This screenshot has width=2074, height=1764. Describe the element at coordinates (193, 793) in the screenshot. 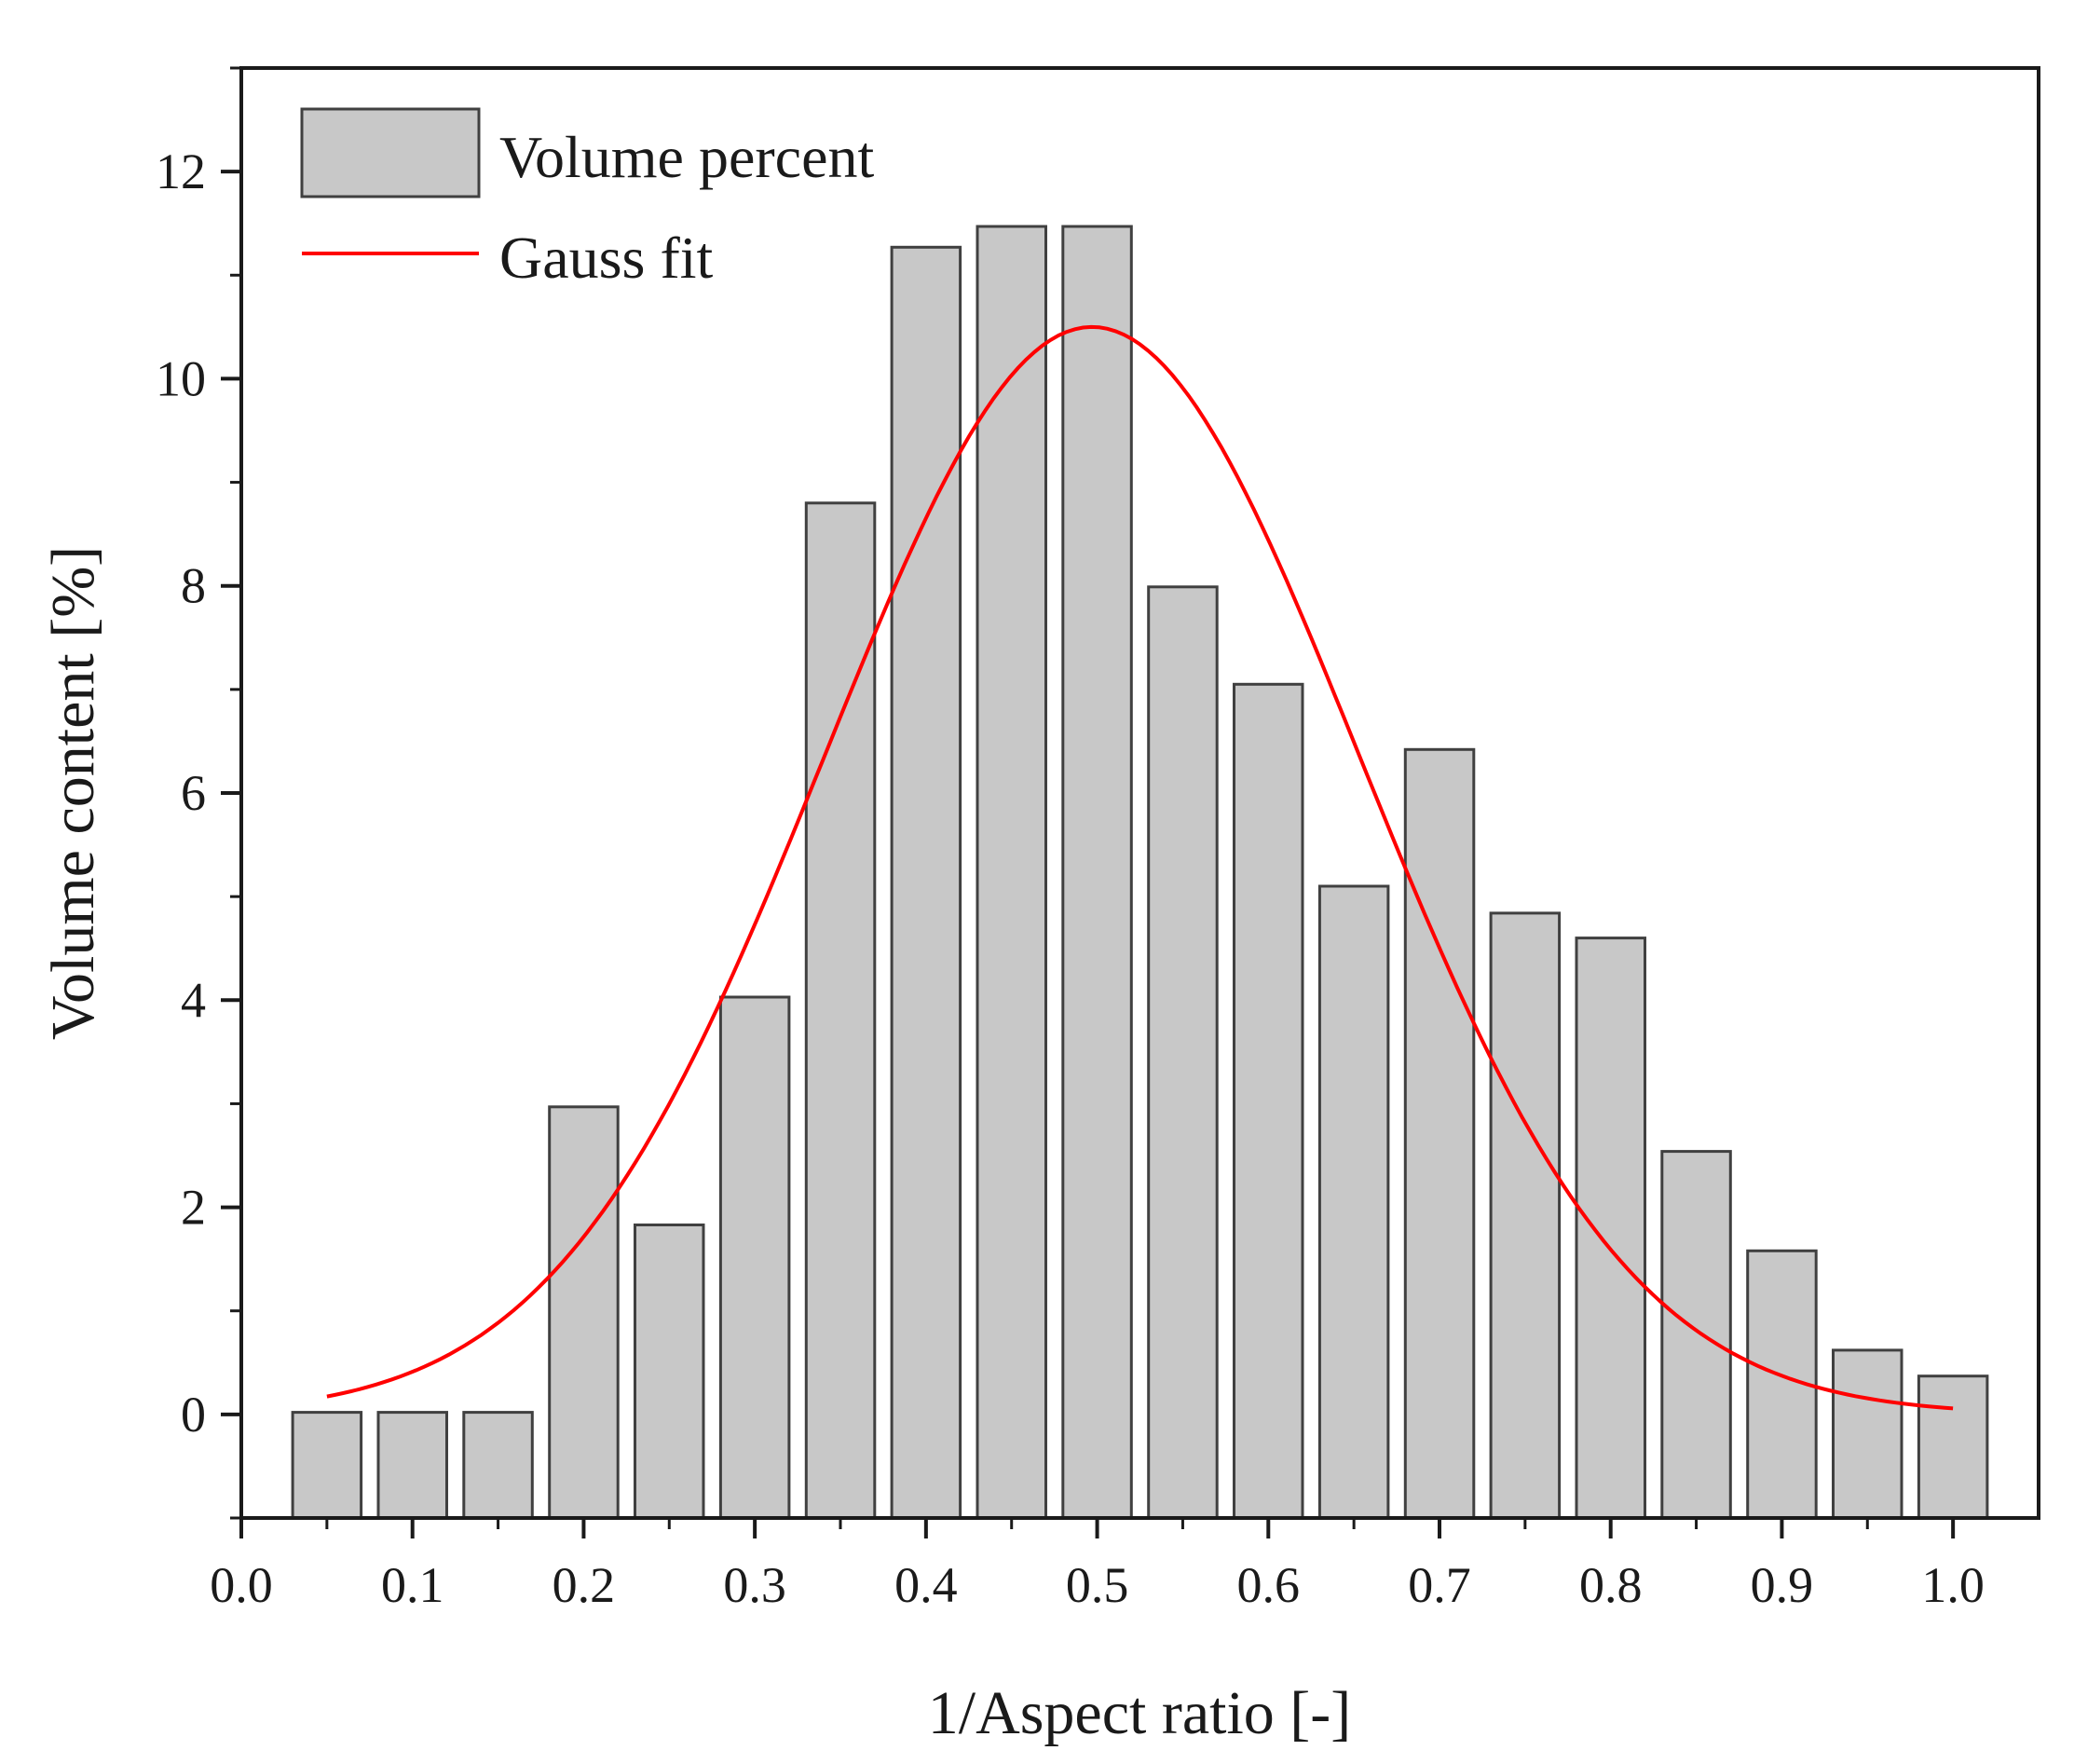

I see `y-tick-label: 6` at that location.